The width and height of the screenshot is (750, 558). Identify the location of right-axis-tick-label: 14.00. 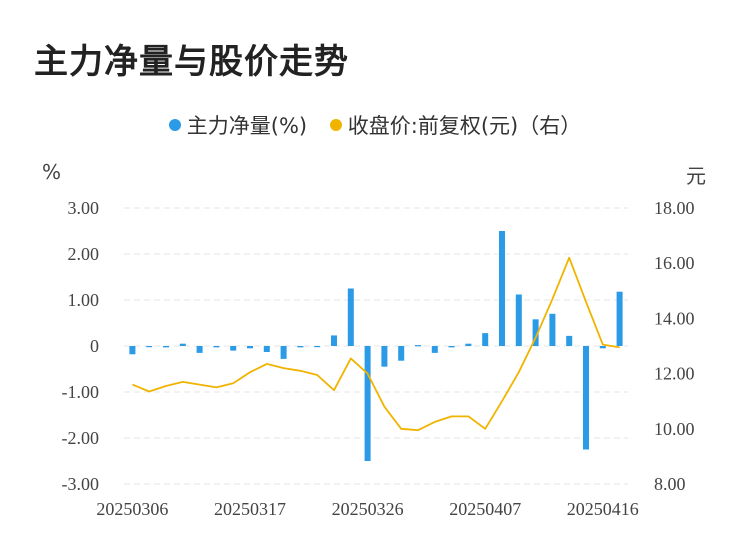
(674, 318).